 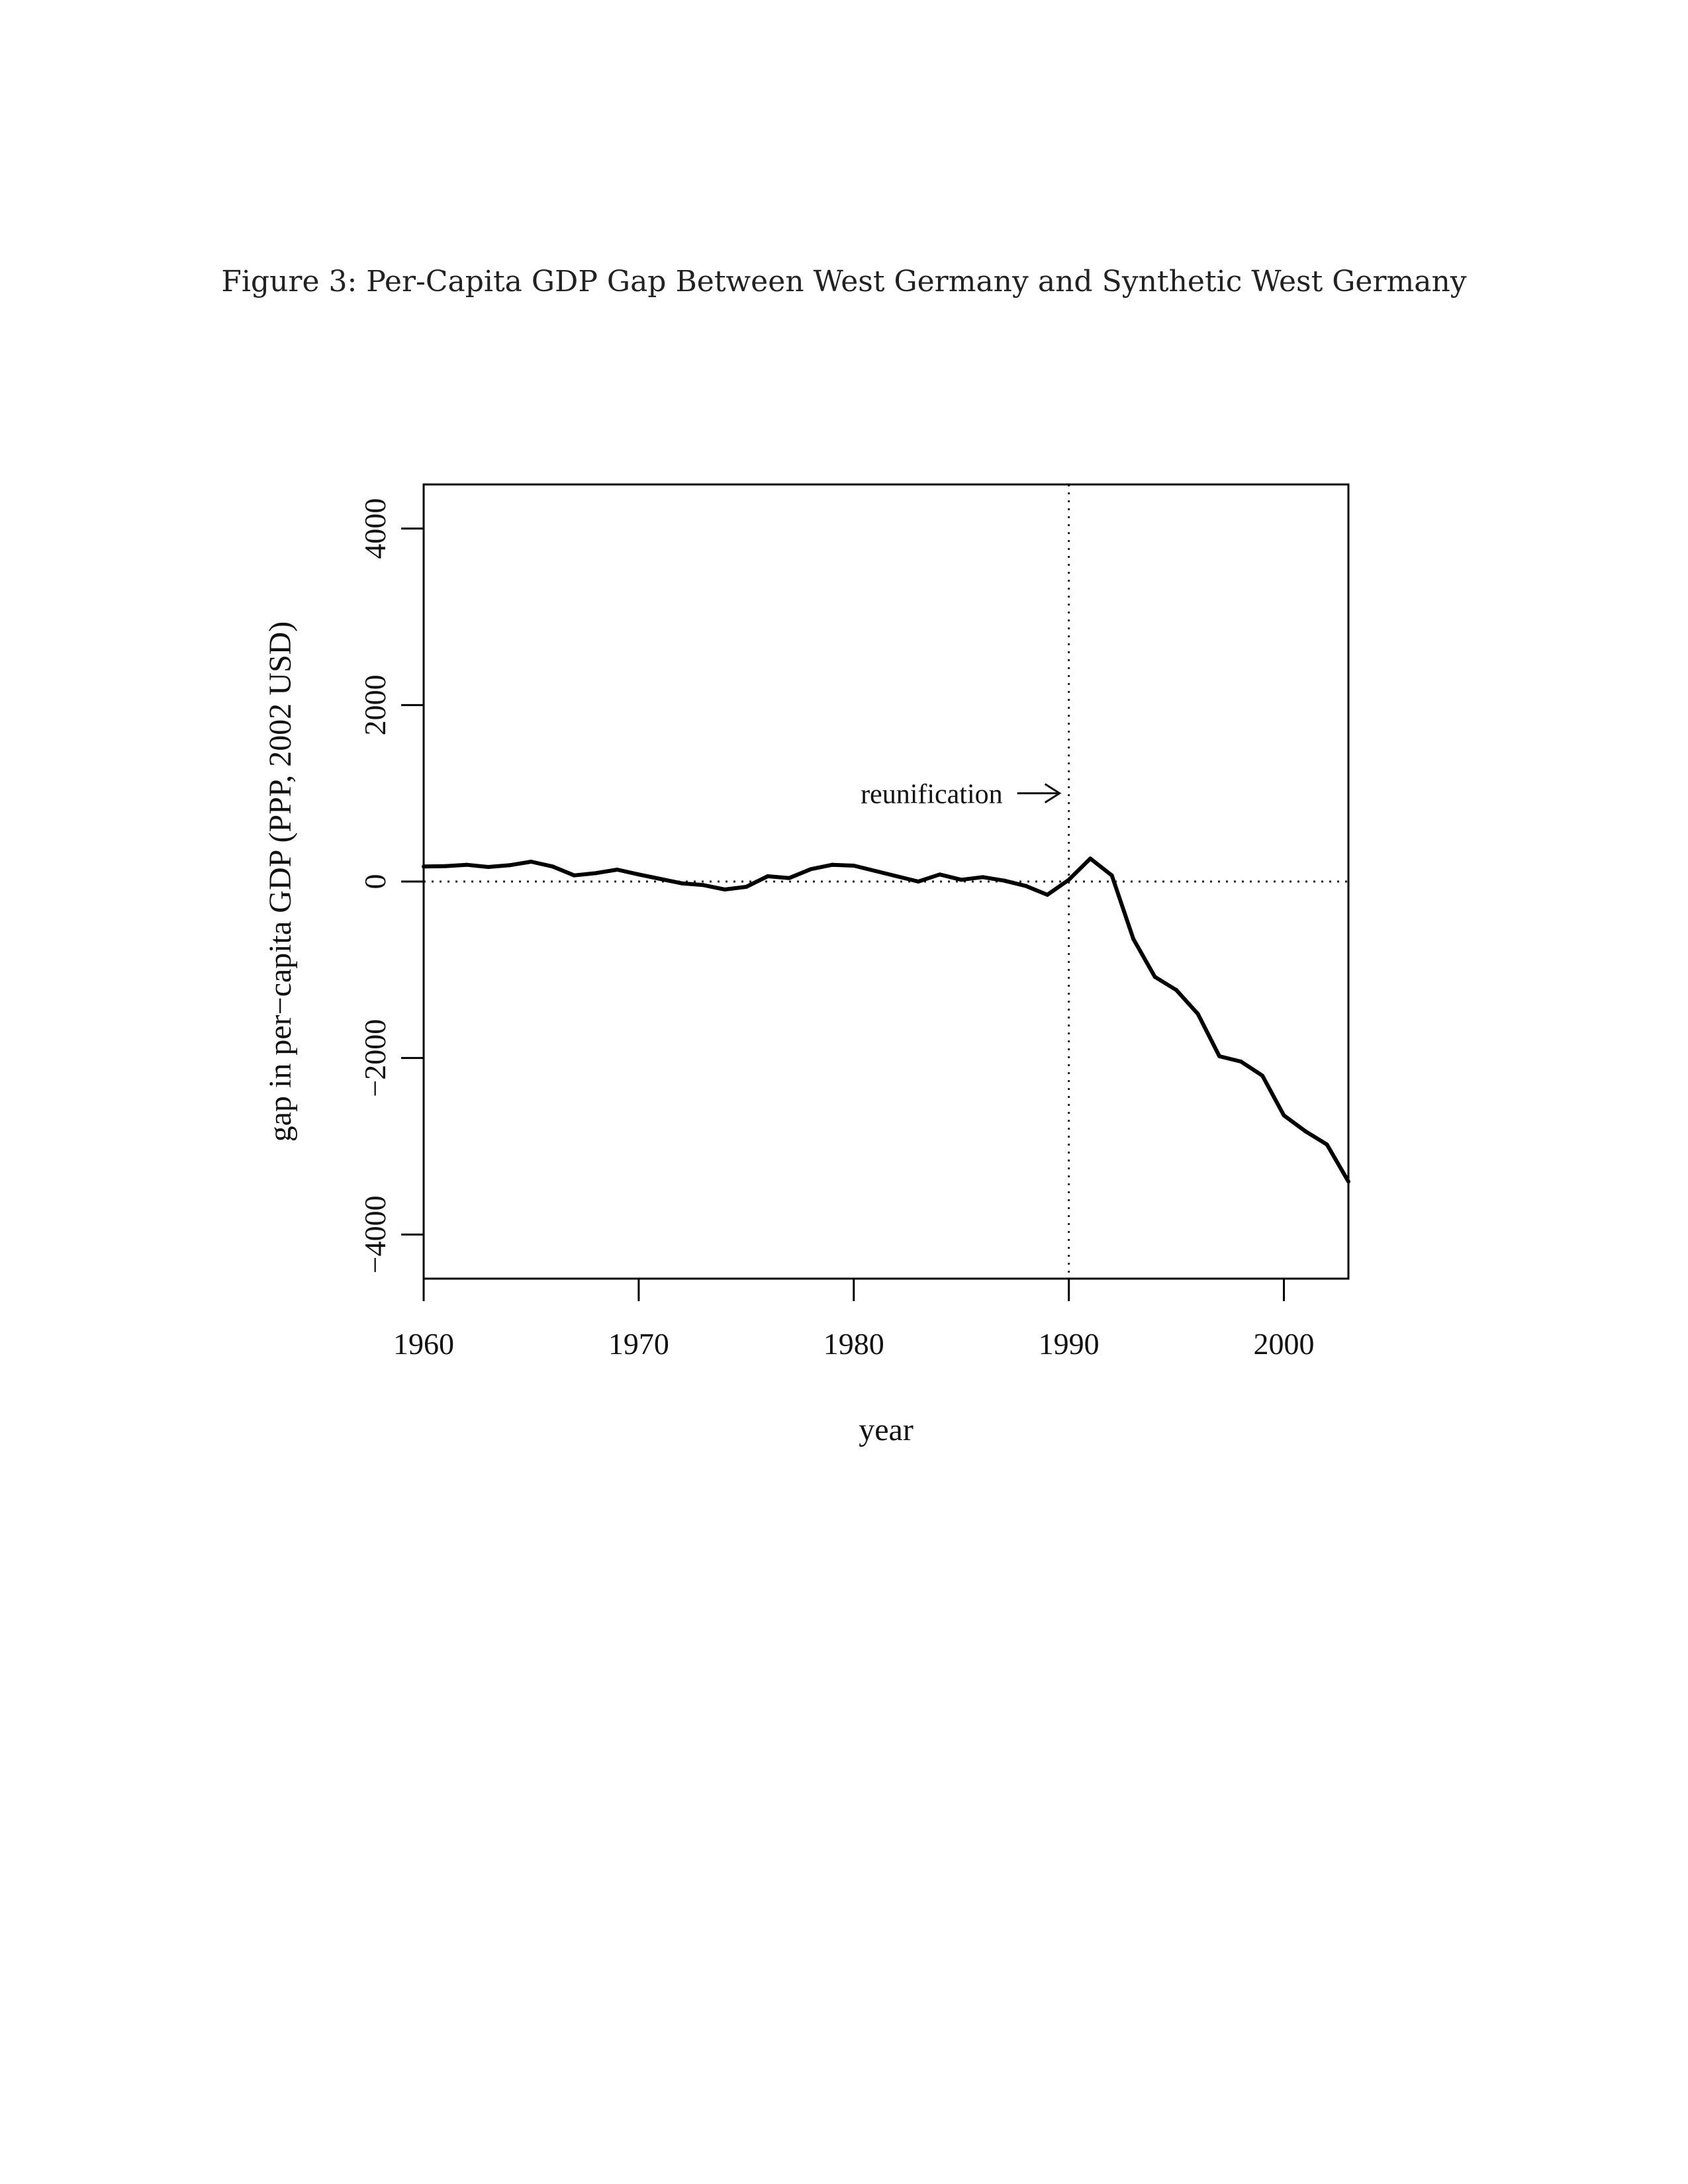 What do you see at coordinates (638, 1344) in the screenshot?
I see `x-tick-label: 1970` at bounding box center [638, 1344].